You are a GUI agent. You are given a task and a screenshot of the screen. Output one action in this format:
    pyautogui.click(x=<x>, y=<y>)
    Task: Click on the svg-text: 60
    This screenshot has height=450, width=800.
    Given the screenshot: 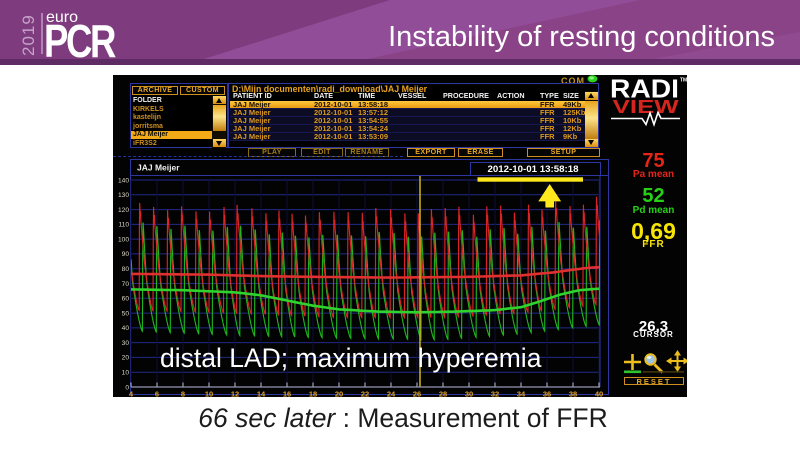 What is the action you would take?
    pyautogui.click(x=126, y=299)
    